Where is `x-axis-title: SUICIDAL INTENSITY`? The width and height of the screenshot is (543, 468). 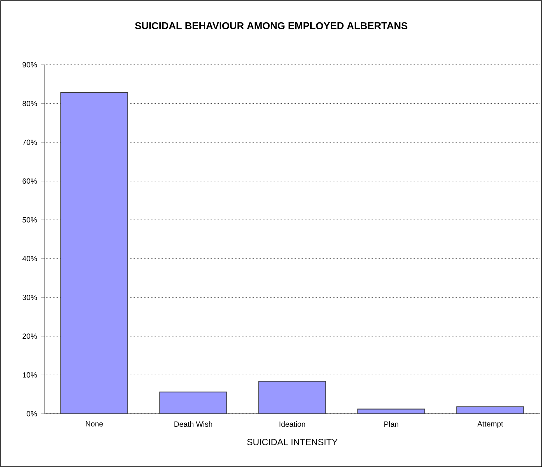
x-axis-title: SUICIDAL INTENSITY is located at coordinates (292, 442).